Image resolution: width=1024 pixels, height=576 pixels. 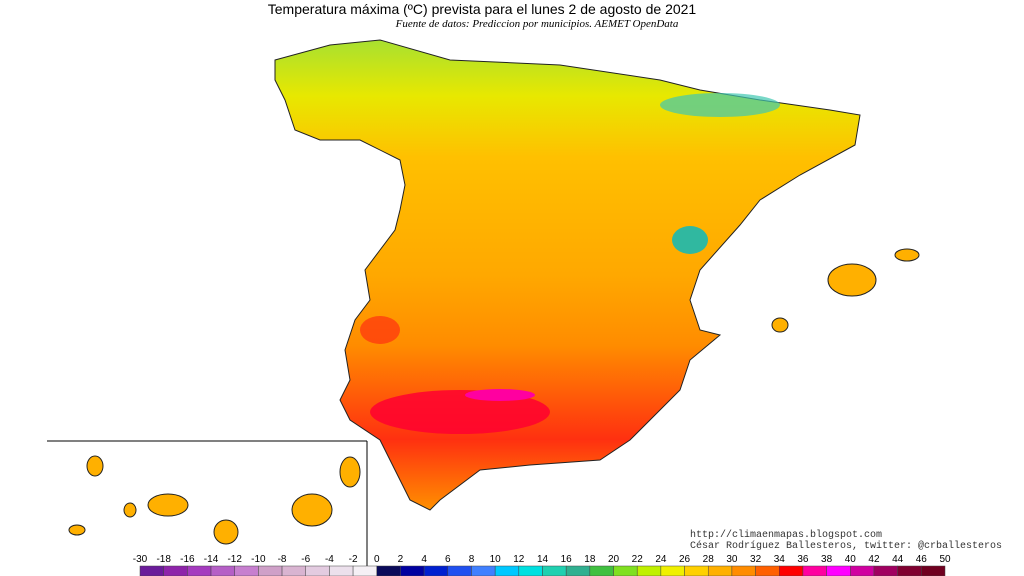 I want to click on legend-label: 22, so click(x=638, y=559).